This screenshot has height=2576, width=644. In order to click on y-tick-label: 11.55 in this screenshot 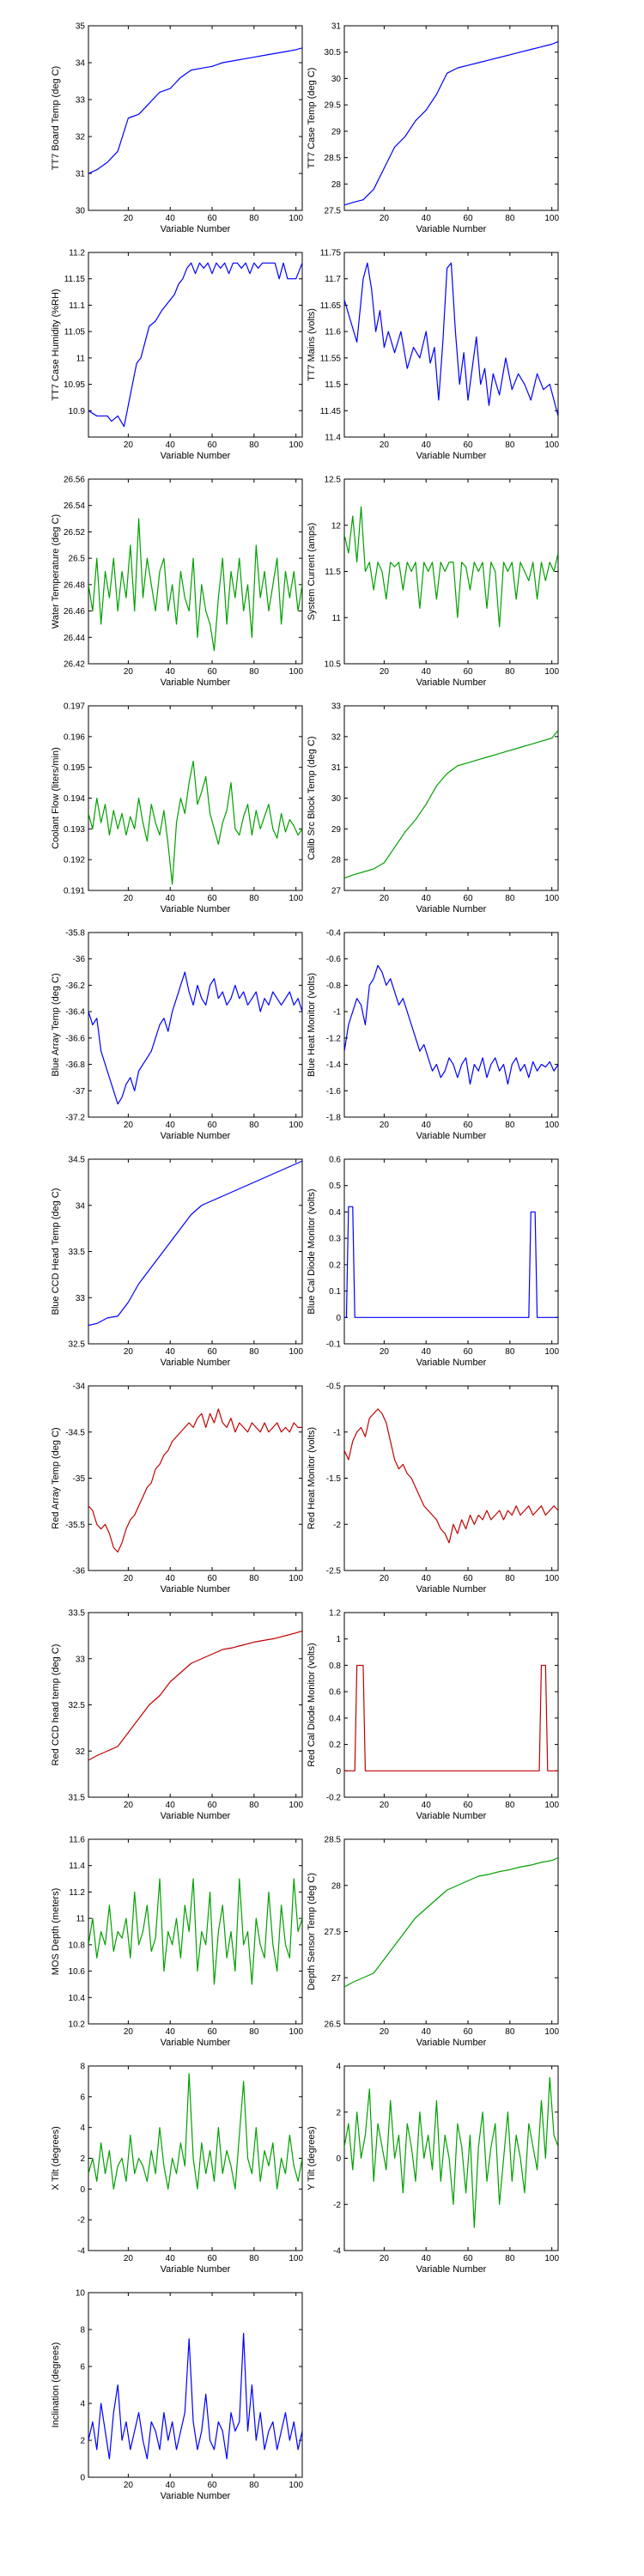, I will do `click(331, 358)`.